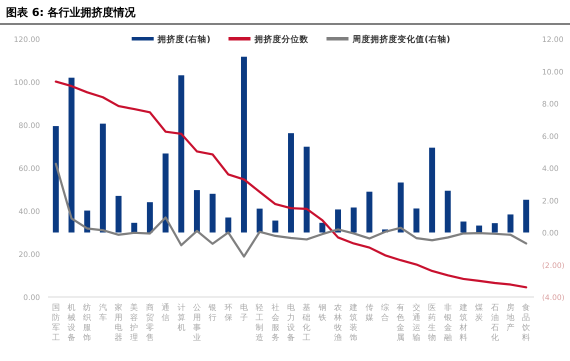 The image size is (570, 361). I want to click on x-tick-label: 石油石化, so click(494, 322).